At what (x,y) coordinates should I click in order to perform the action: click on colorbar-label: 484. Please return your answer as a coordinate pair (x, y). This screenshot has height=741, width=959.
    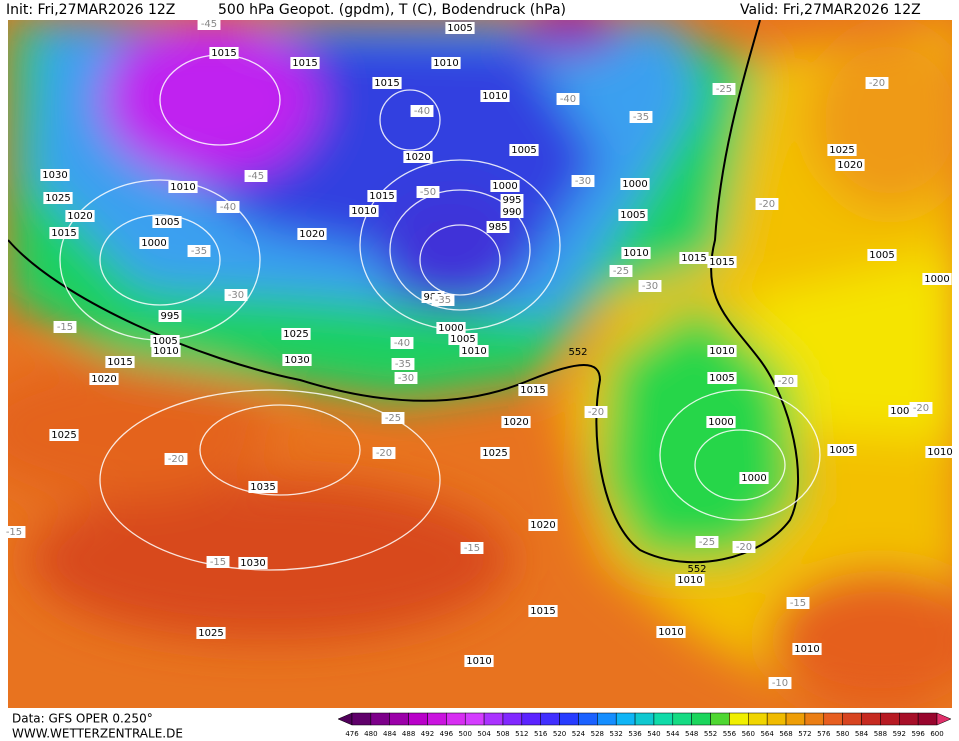
    Looking at the image, I should click on (390, 734).